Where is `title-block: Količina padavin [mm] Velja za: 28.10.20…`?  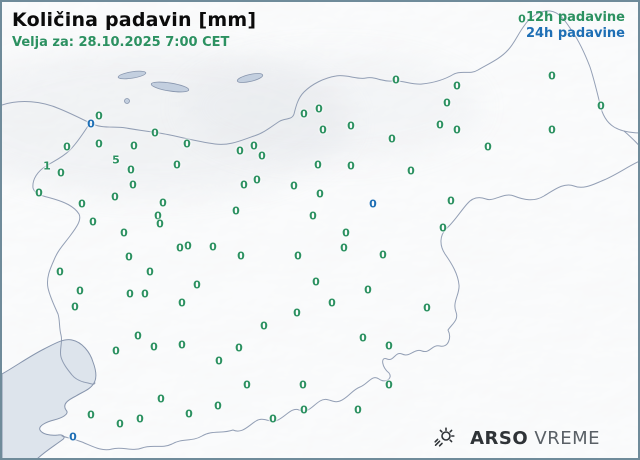 title-block: Količina padavin [mm] Velja za: 28.10.20… is located at coordinates (134, 30).